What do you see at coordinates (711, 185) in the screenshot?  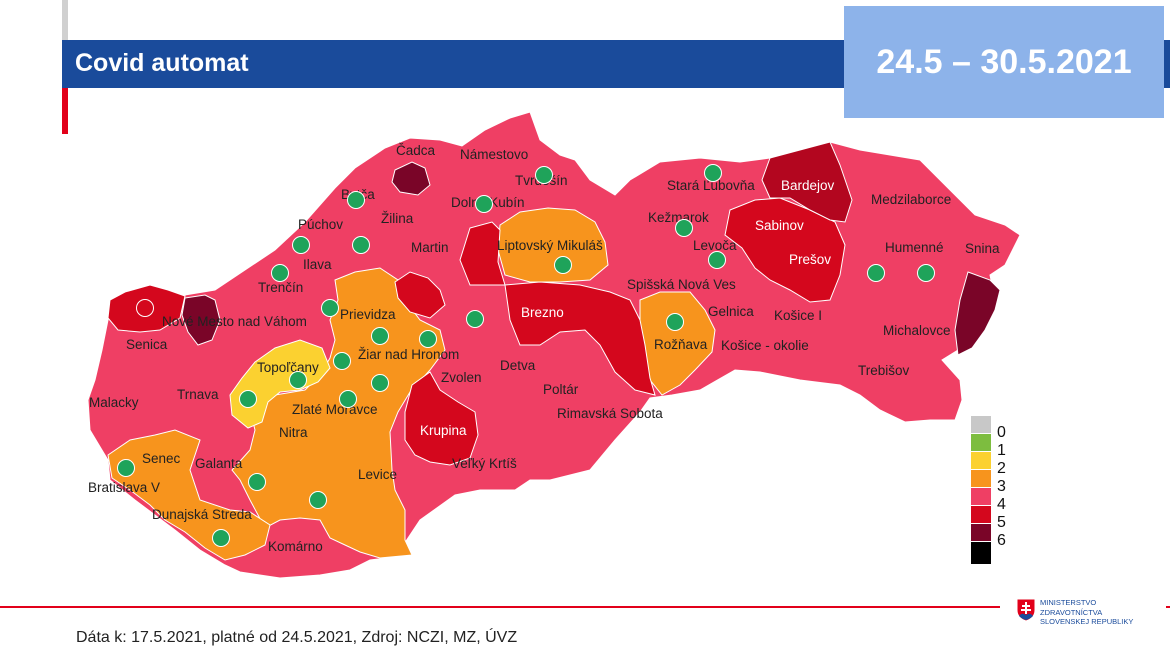 I see `label-stara-lubovna: Stará Ľubovňa` at bounding box center [711, 185].